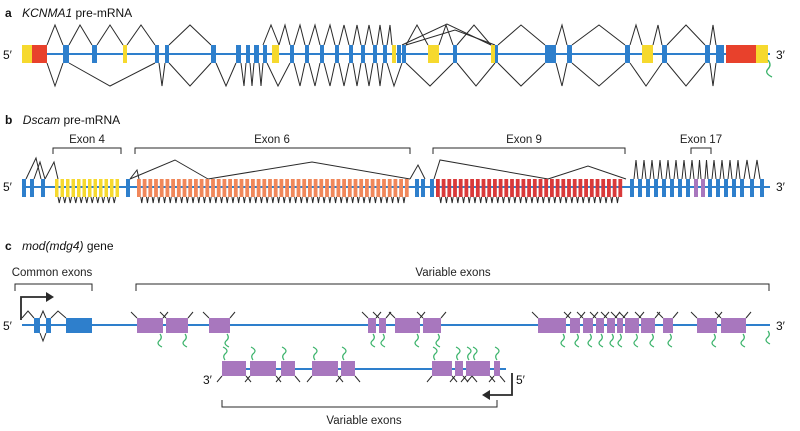  Describe the element at coordinates (34, 308) in the screenshot. I see `top-promoter-arrow` at that location.